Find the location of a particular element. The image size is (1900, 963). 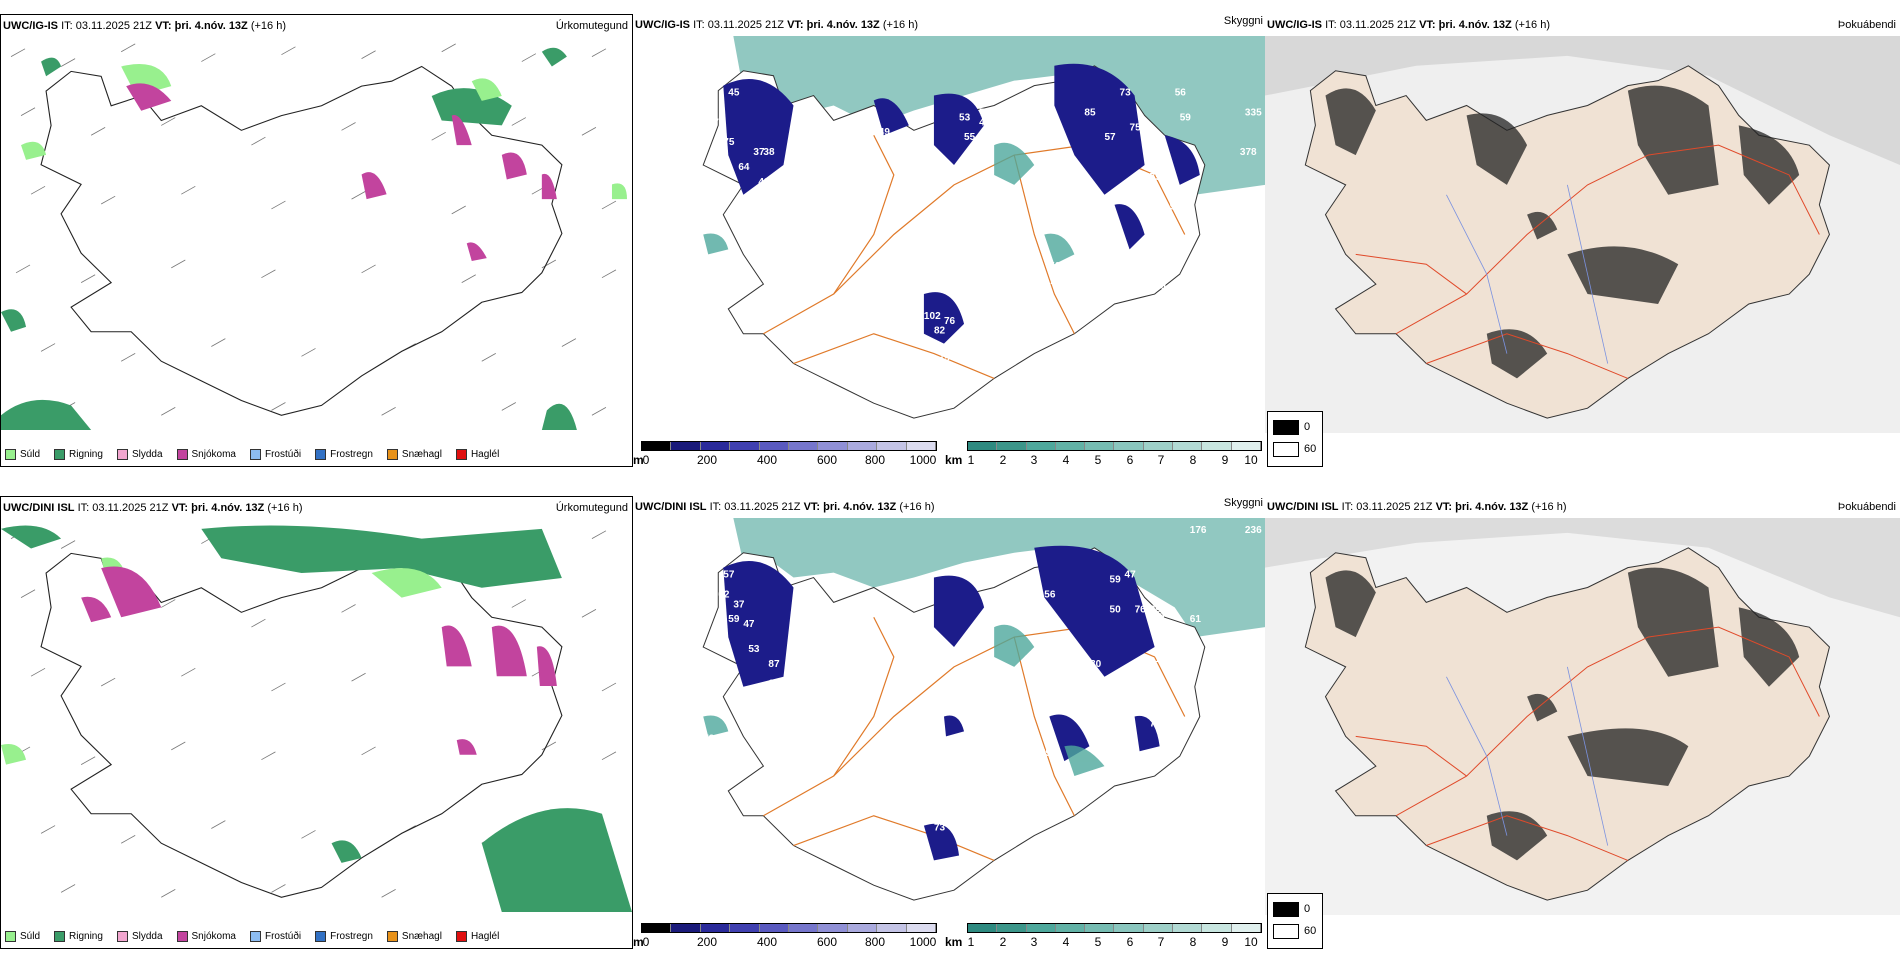

panel-title: Skyggni is located at coordinates (1243, 503).